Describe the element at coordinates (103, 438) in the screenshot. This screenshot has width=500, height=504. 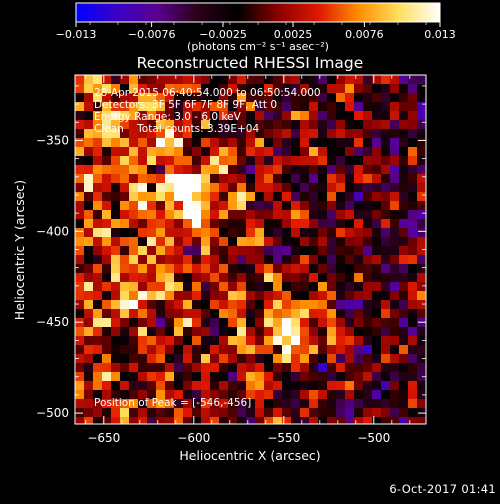
I see `x-tick-label: −650` at that location.